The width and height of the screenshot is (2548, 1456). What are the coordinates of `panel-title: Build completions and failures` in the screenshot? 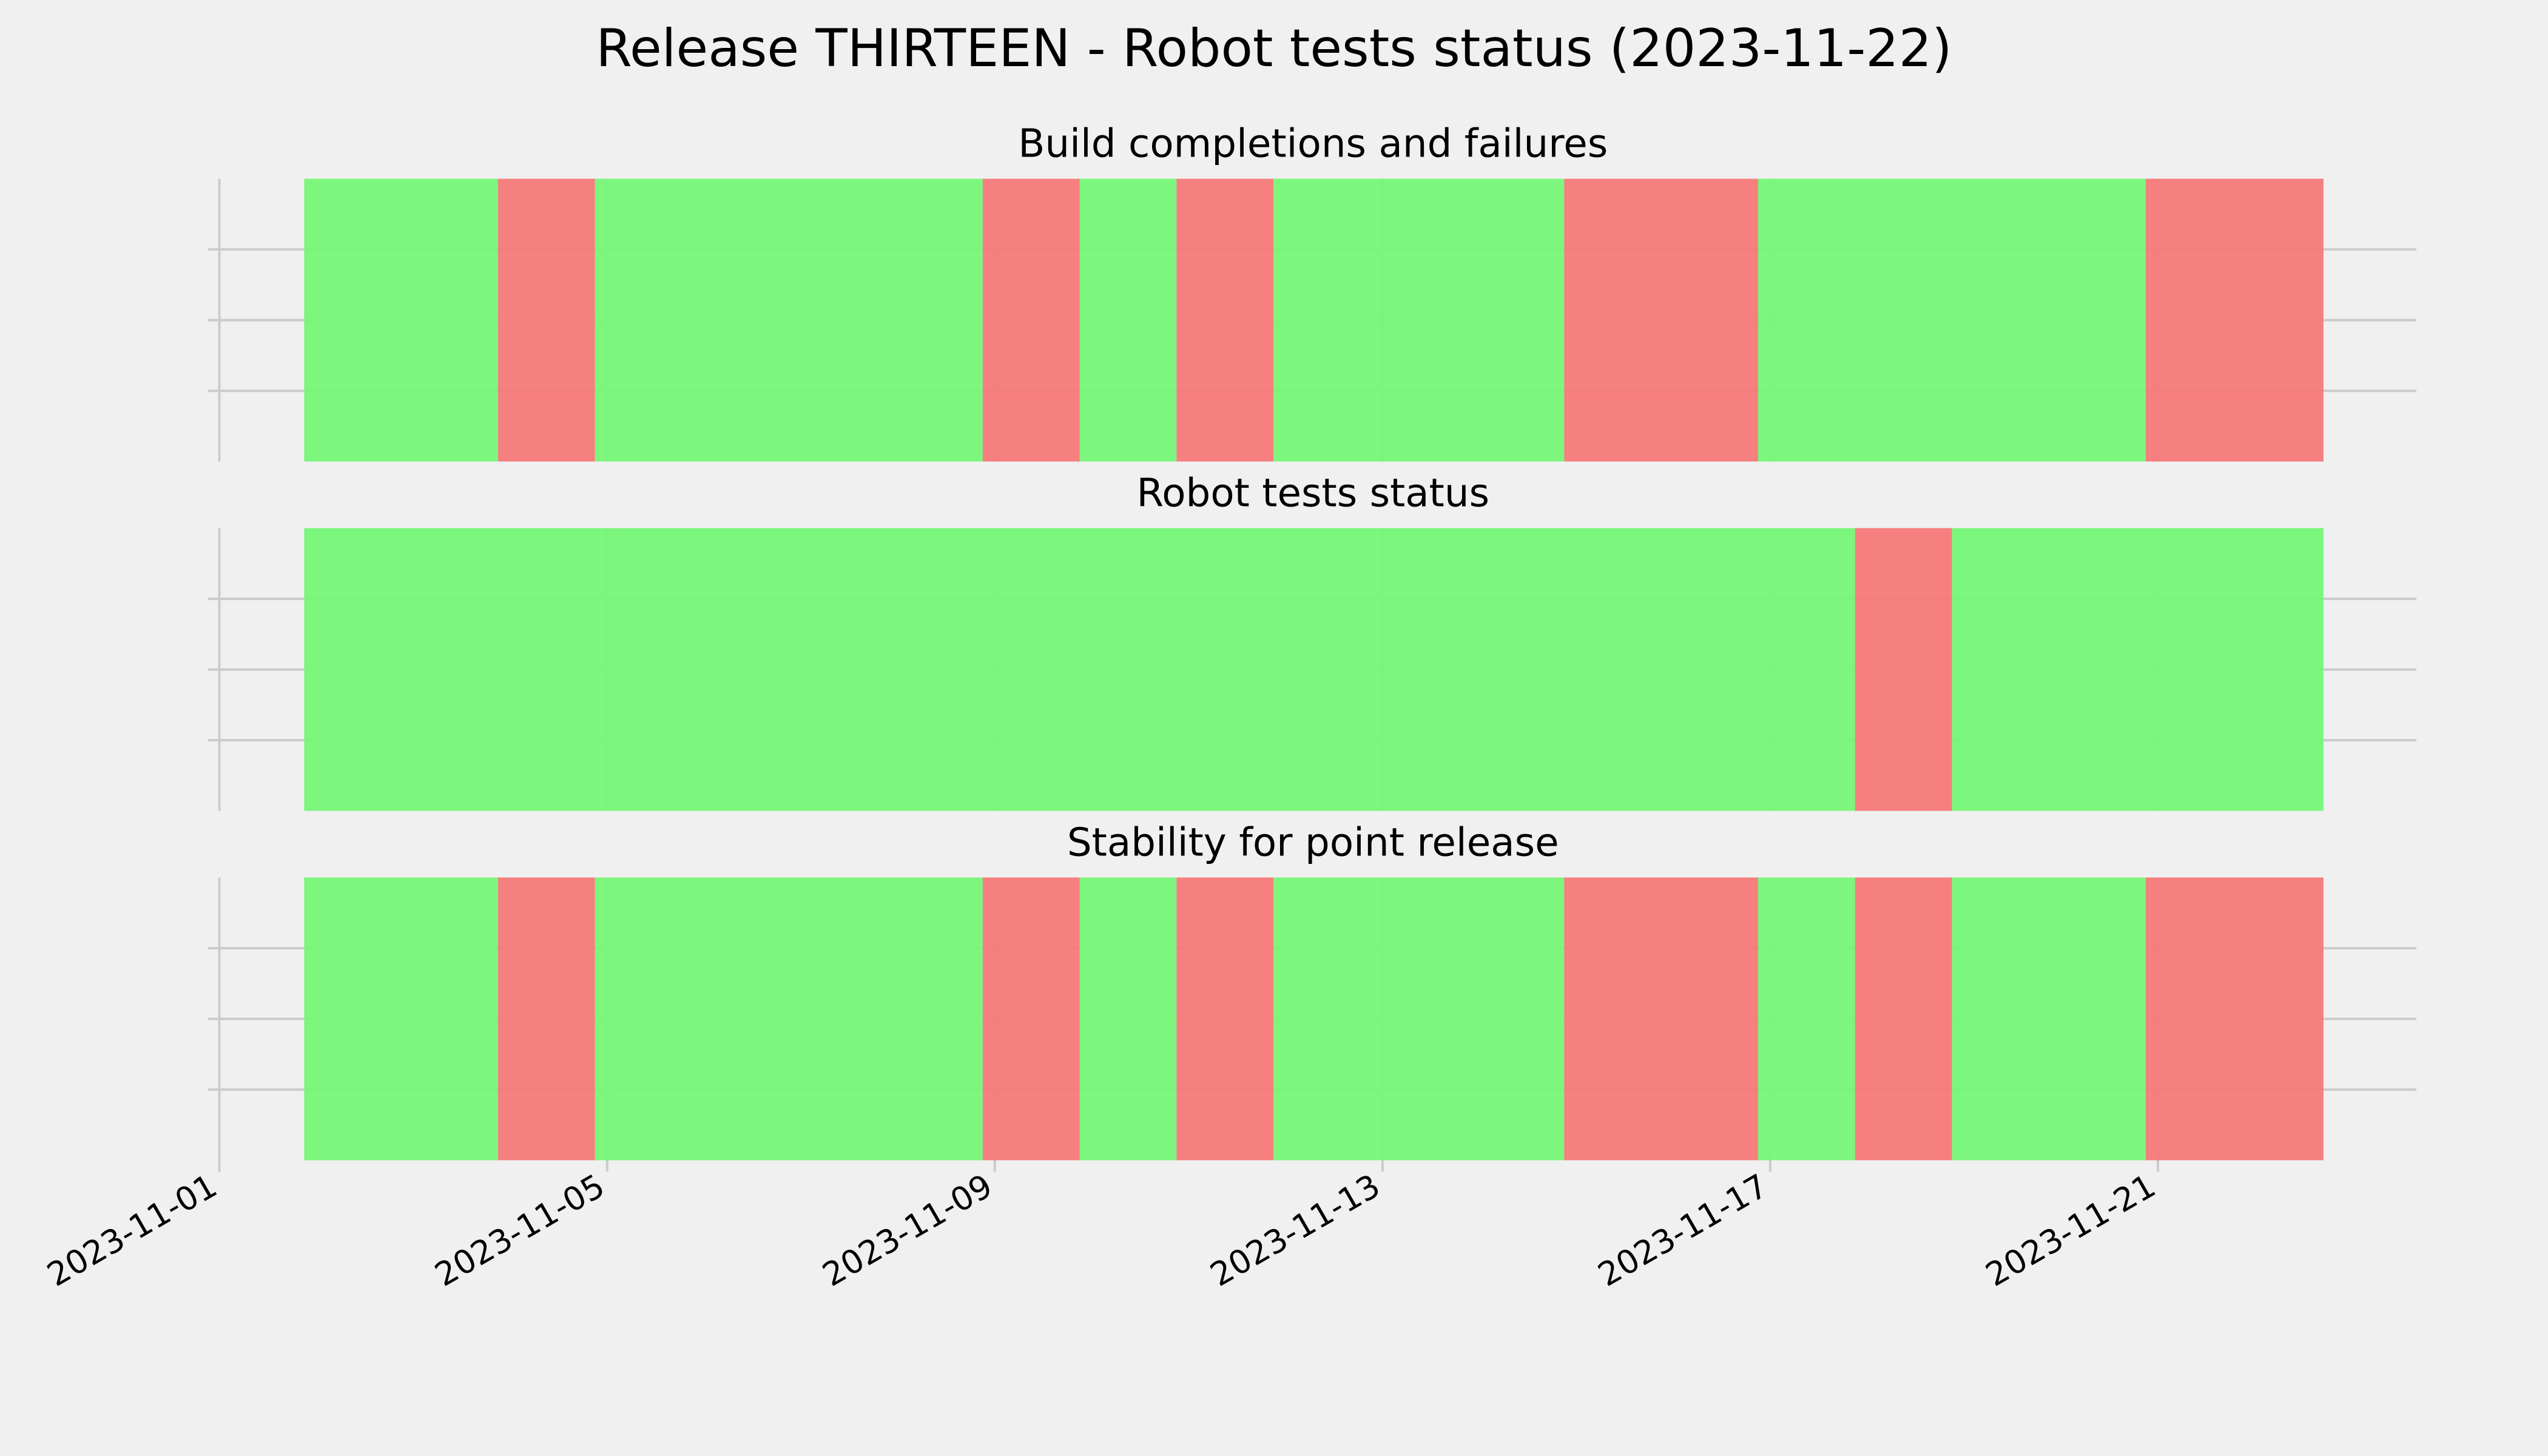 It's located at (1313, 144).